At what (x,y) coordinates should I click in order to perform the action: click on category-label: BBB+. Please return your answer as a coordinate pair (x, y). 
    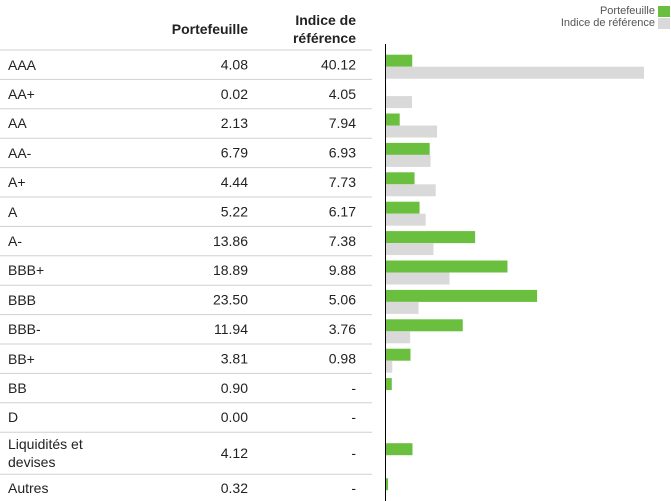
    Looking at the image, I should click on (26, 270).